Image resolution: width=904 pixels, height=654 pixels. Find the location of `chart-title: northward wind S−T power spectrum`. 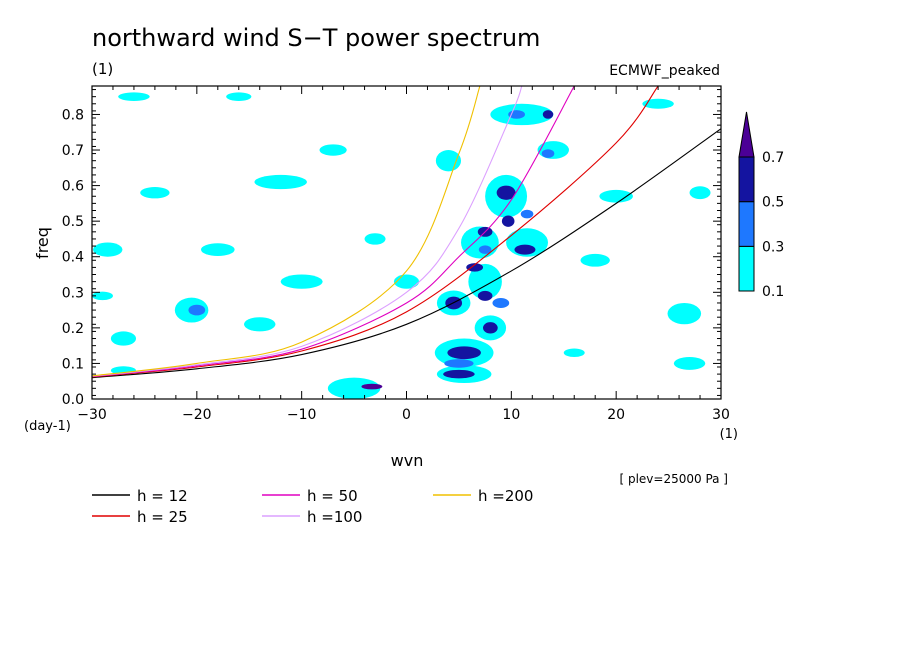

chart-title: northward wind S−T power spectrum is located at coordinates (316, 38).